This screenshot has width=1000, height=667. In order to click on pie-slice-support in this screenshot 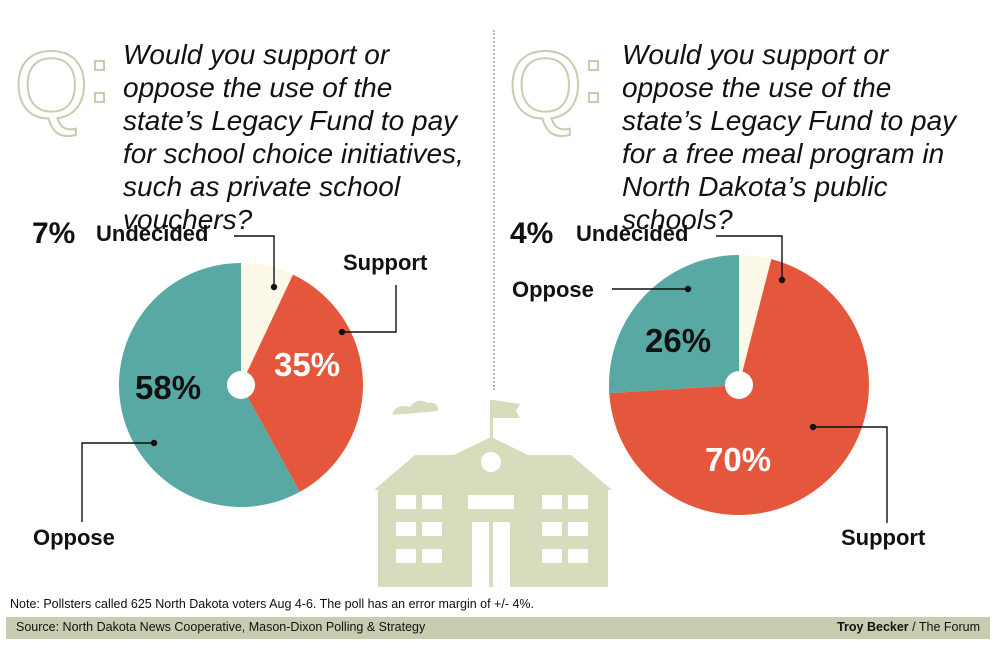, I will do `click(302, 383)`.